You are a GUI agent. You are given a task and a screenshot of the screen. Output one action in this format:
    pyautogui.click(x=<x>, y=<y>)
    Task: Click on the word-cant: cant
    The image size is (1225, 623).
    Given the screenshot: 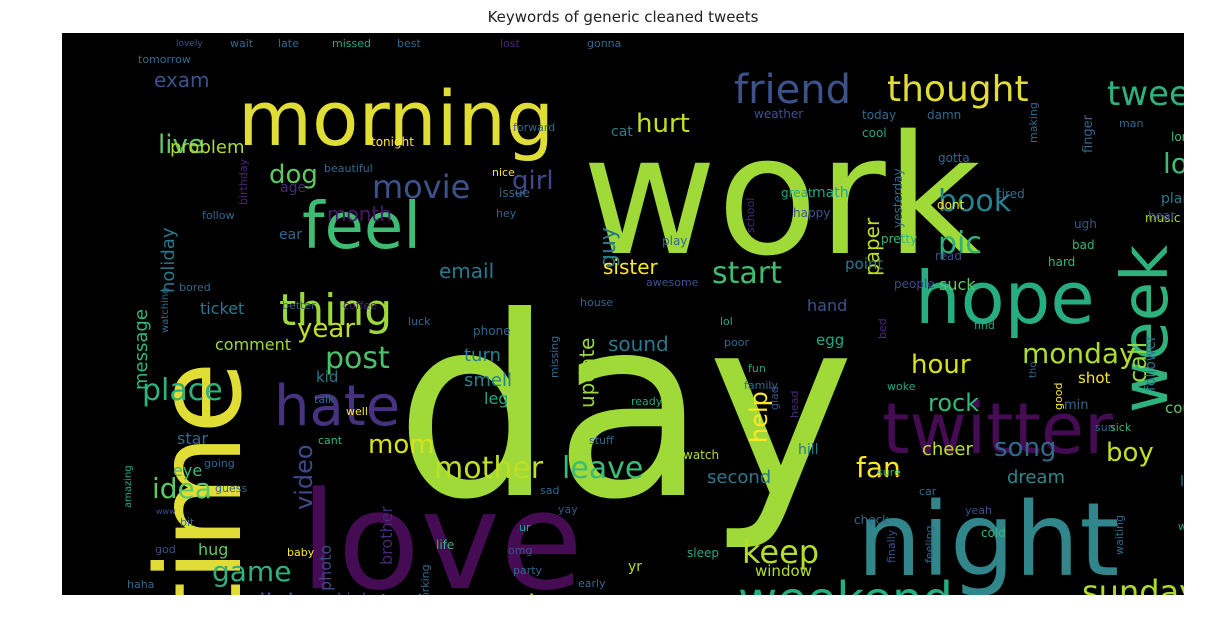 What is the action you would take?
    pyautogui.click(x=330, y=440)
    